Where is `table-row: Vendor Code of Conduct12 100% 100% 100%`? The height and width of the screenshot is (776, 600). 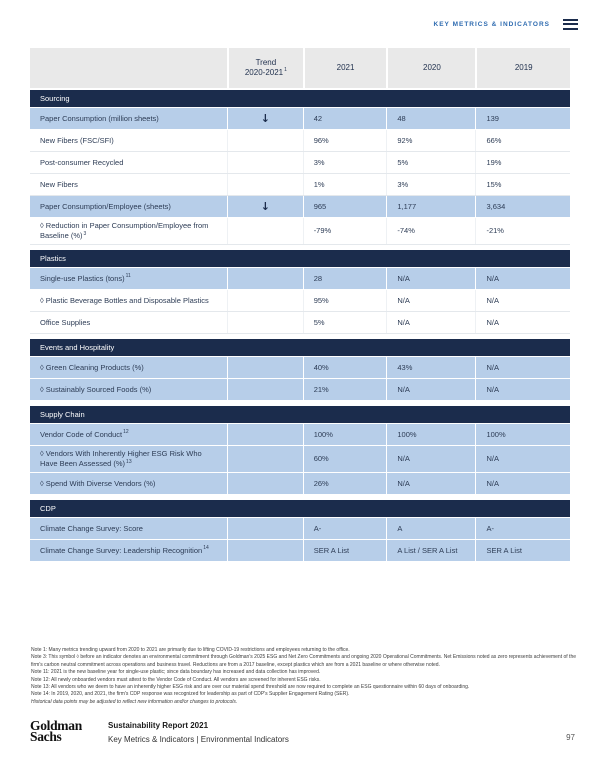 table-row: Vendor Code of Conduct12 100% 100% 100% is located at coordinates (300, 435).